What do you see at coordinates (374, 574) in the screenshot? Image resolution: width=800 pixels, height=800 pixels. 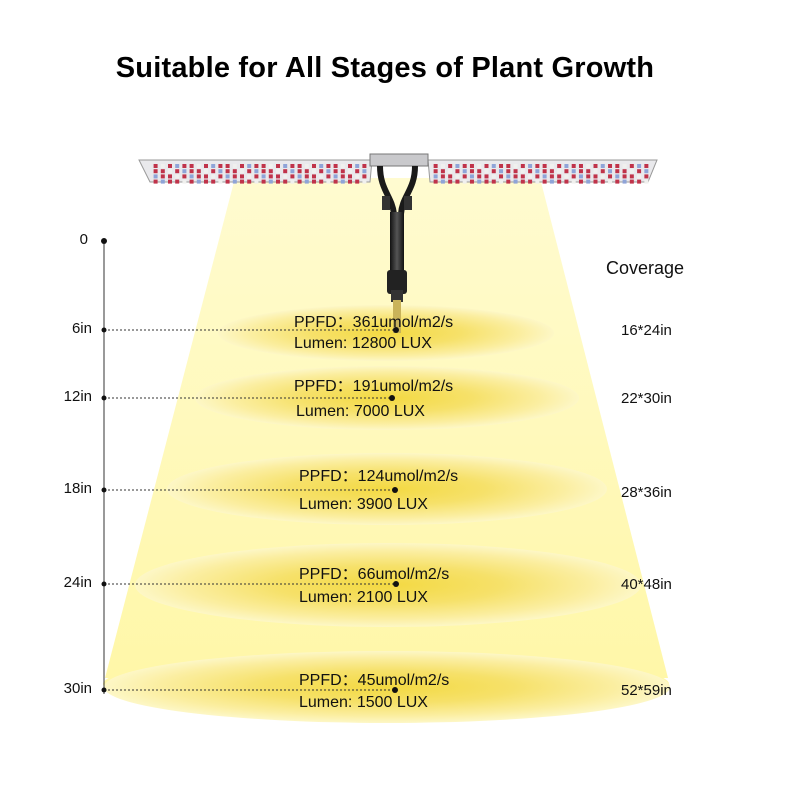 I see `ppfd-value-24in: PPFD：66umol/m2/s` at bounding box center [374, 574].